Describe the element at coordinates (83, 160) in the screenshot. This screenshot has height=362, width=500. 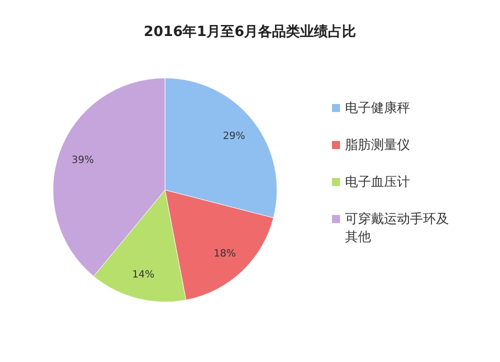
I see `data-label: 39%` at that location.